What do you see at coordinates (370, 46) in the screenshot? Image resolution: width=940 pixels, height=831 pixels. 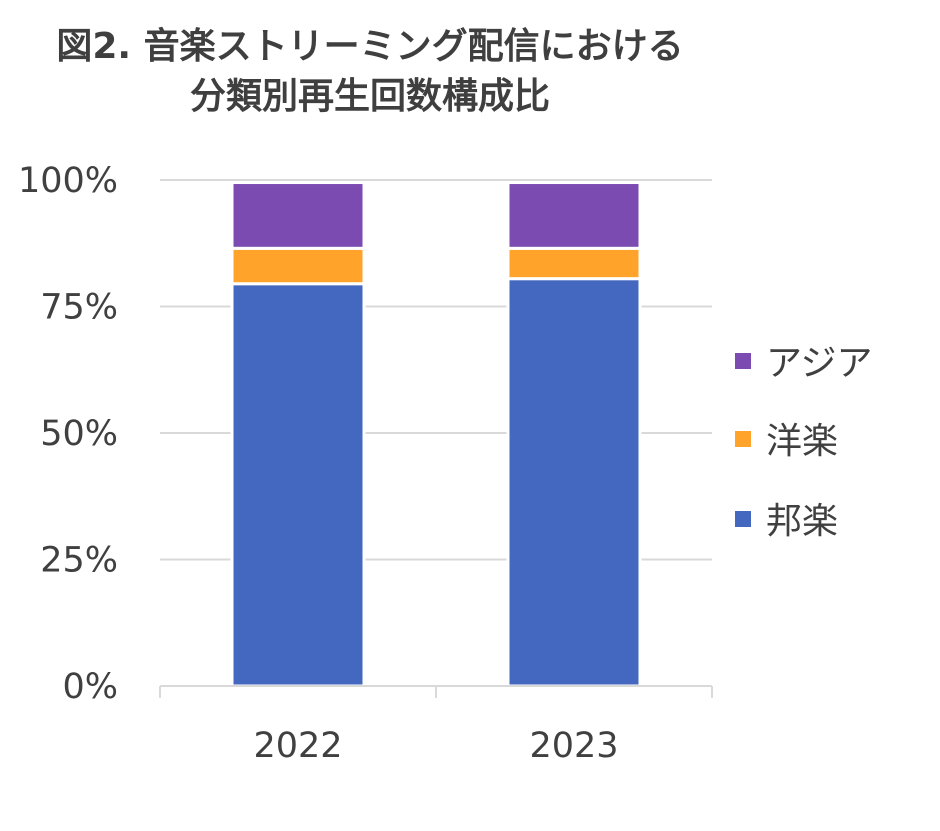 I see `chart-title-line-1: 図2. 音楽ストリーミング配信における` at bounding box center [370, 46].